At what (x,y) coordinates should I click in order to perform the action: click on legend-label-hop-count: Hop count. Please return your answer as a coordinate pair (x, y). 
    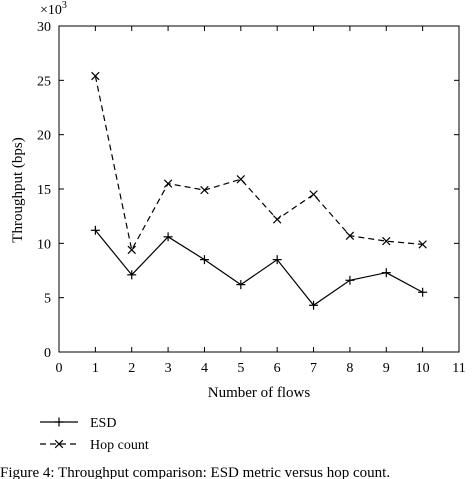
    Looking at the image, I should click on (119, 445).